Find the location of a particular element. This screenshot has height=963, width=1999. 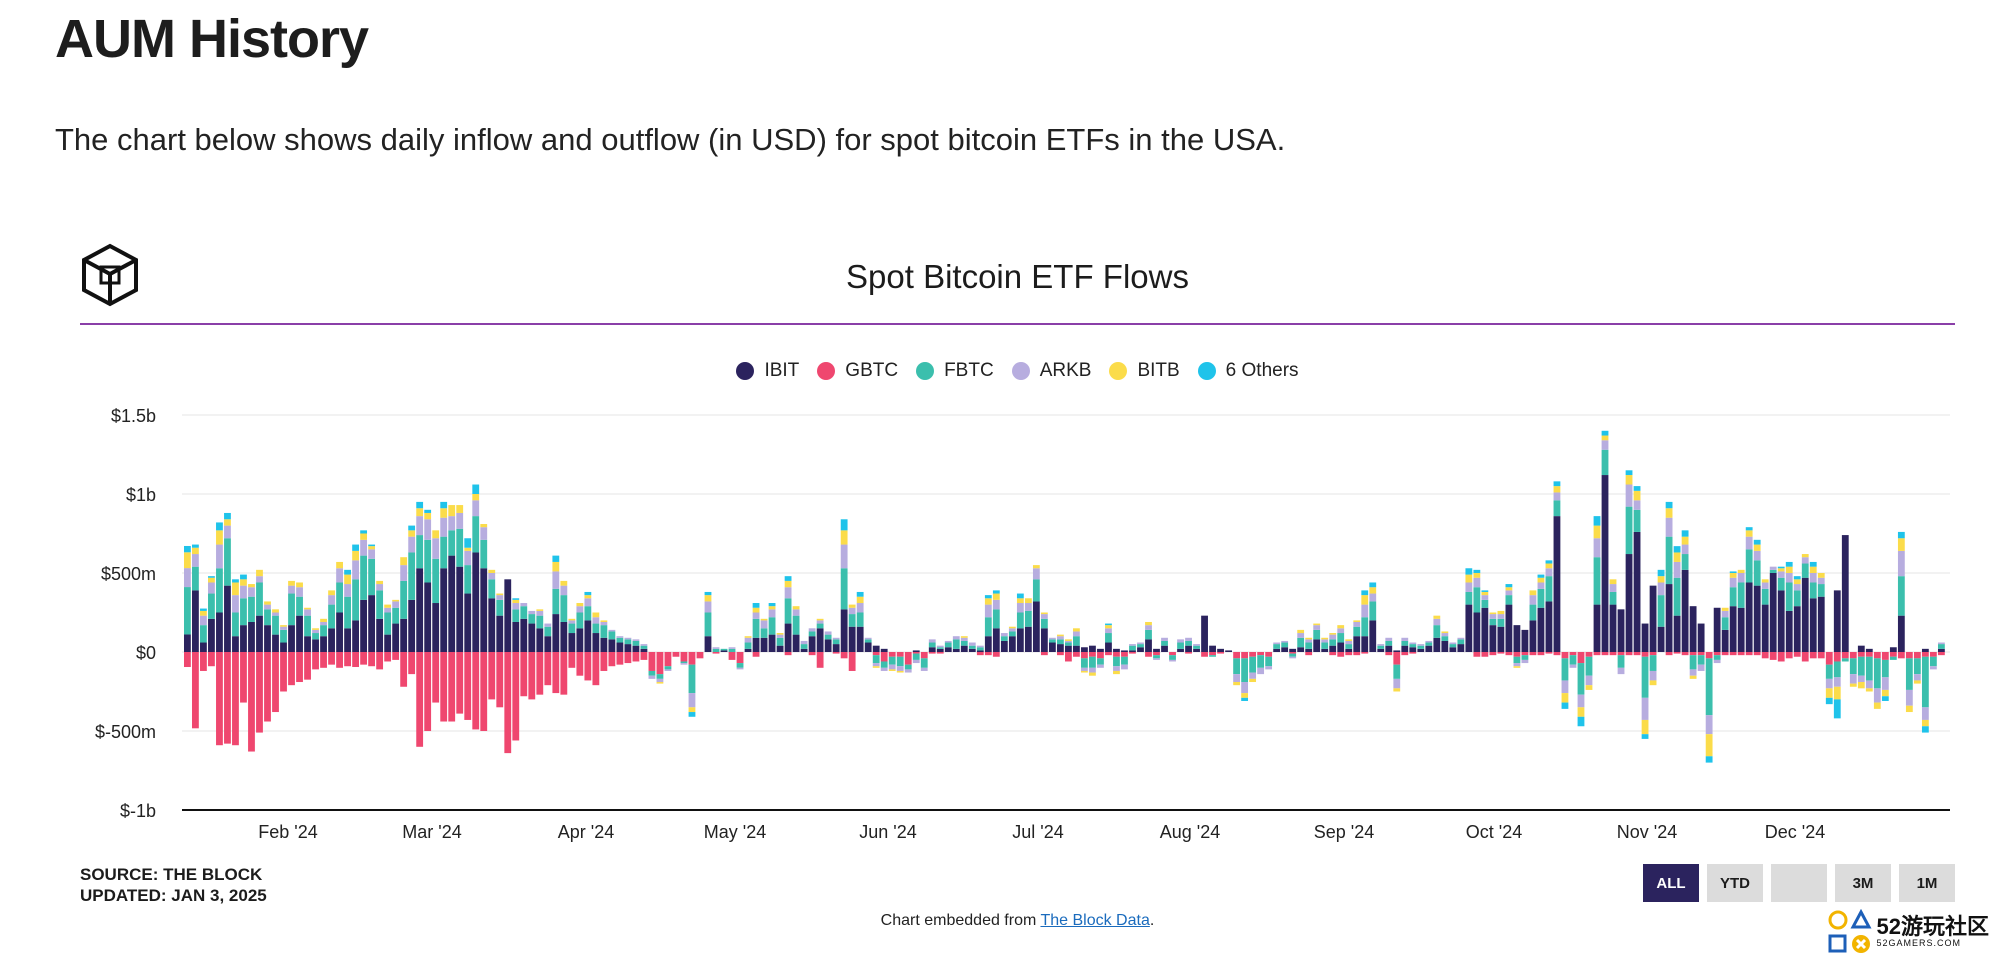

range-1m-button: 1M is located at coordinates (1927, 883).